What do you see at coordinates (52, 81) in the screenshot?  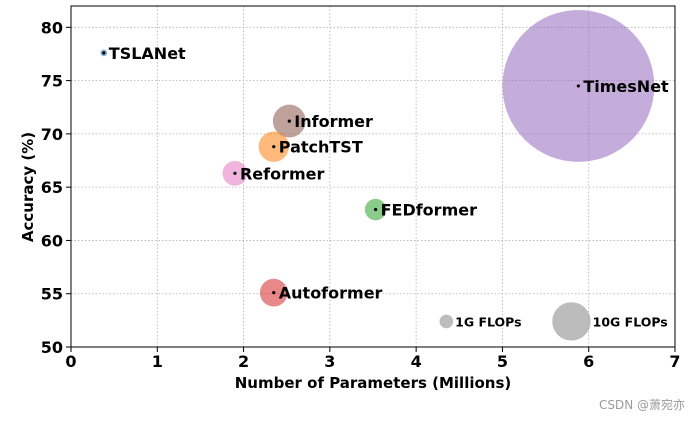 I see `y-tick-label: 75` at bounding box center [52, 81].